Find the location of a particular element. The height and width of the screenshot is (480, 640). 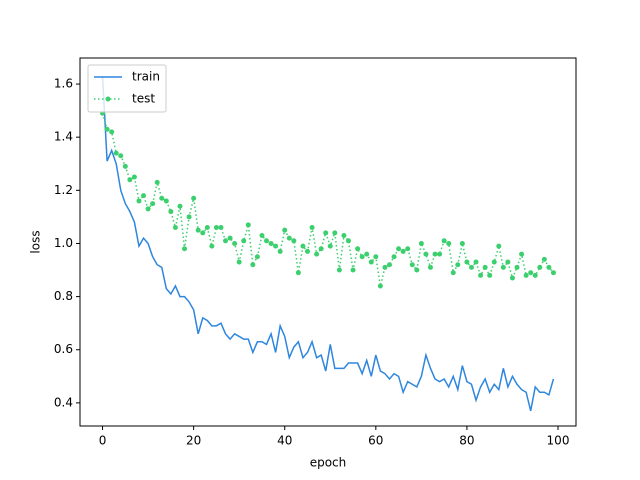

y-tick-label: 1.4 is located at coordinates (63, 137).